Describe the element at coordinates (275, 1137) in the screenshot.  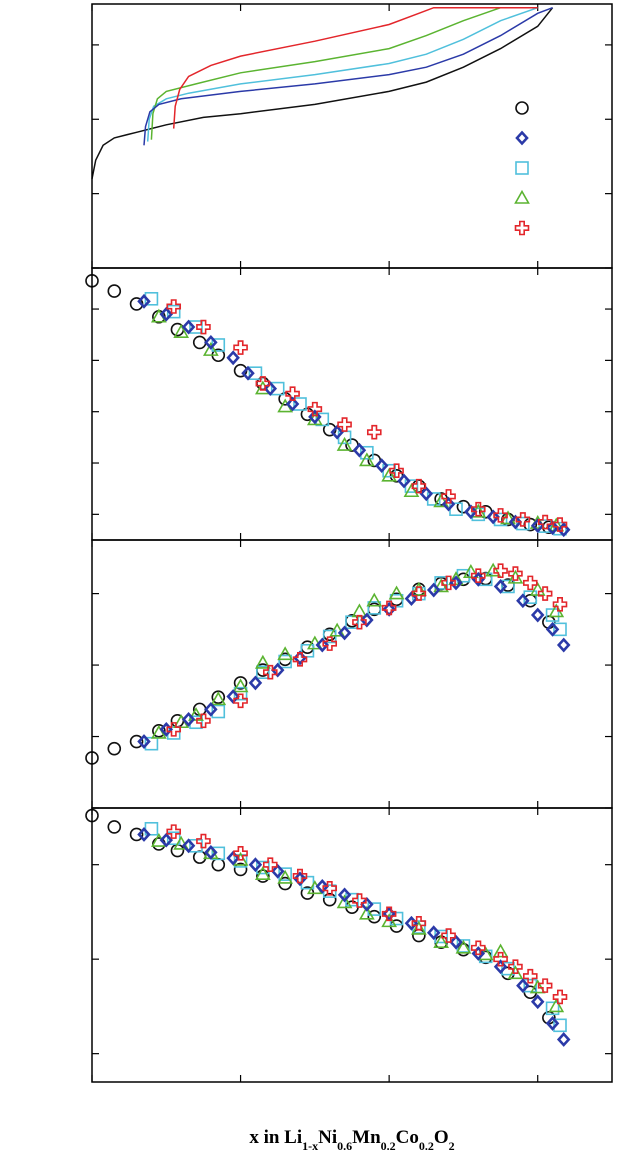
I see `label-part: x in Li` at that location.